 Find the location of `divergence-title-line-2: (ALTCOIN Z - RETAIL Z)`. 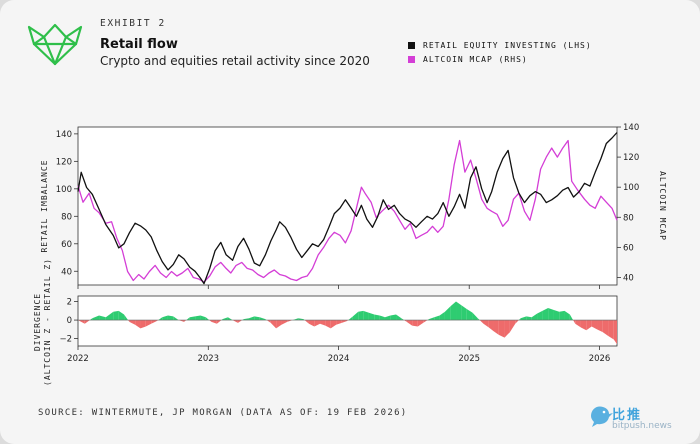

divergence-title-line-2: (ALTCOIN Z - RETAIL Z) is located at coordinates (47, 322).